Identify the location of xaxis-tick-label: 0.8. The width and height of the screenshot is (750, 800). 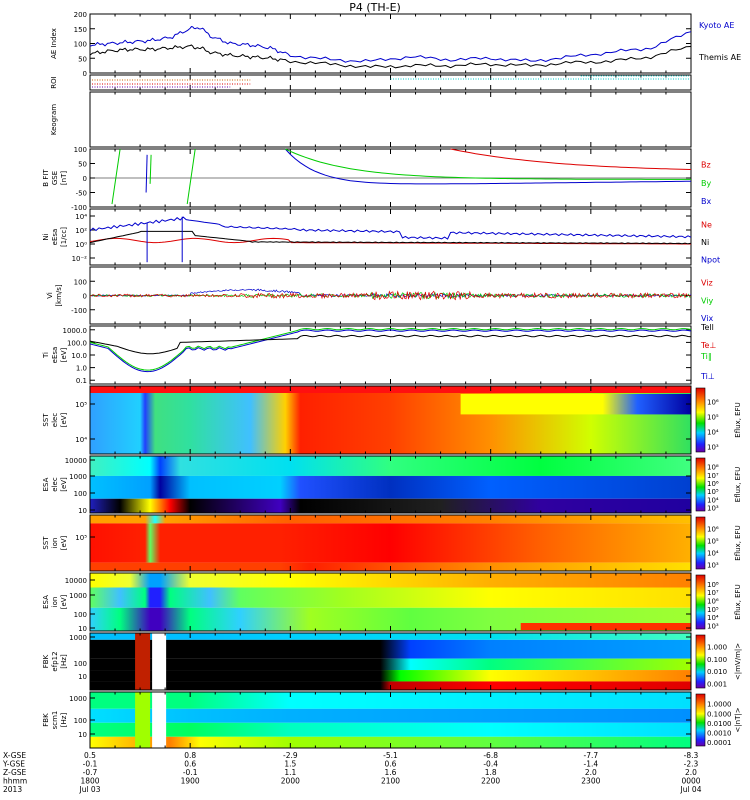
(190, 755).